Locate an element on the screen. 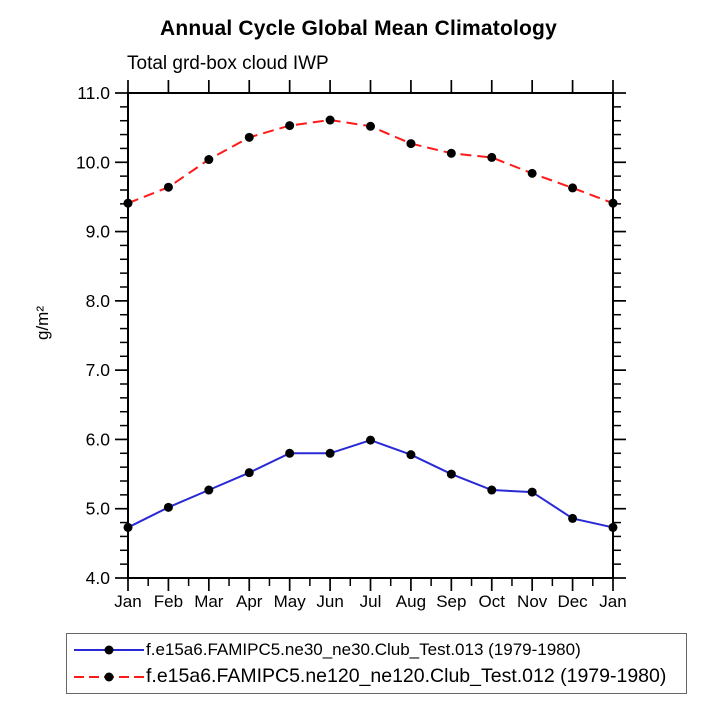 The image size is (717, 717). y-tick-label: 10.0 is located at coordinates (93, 162).